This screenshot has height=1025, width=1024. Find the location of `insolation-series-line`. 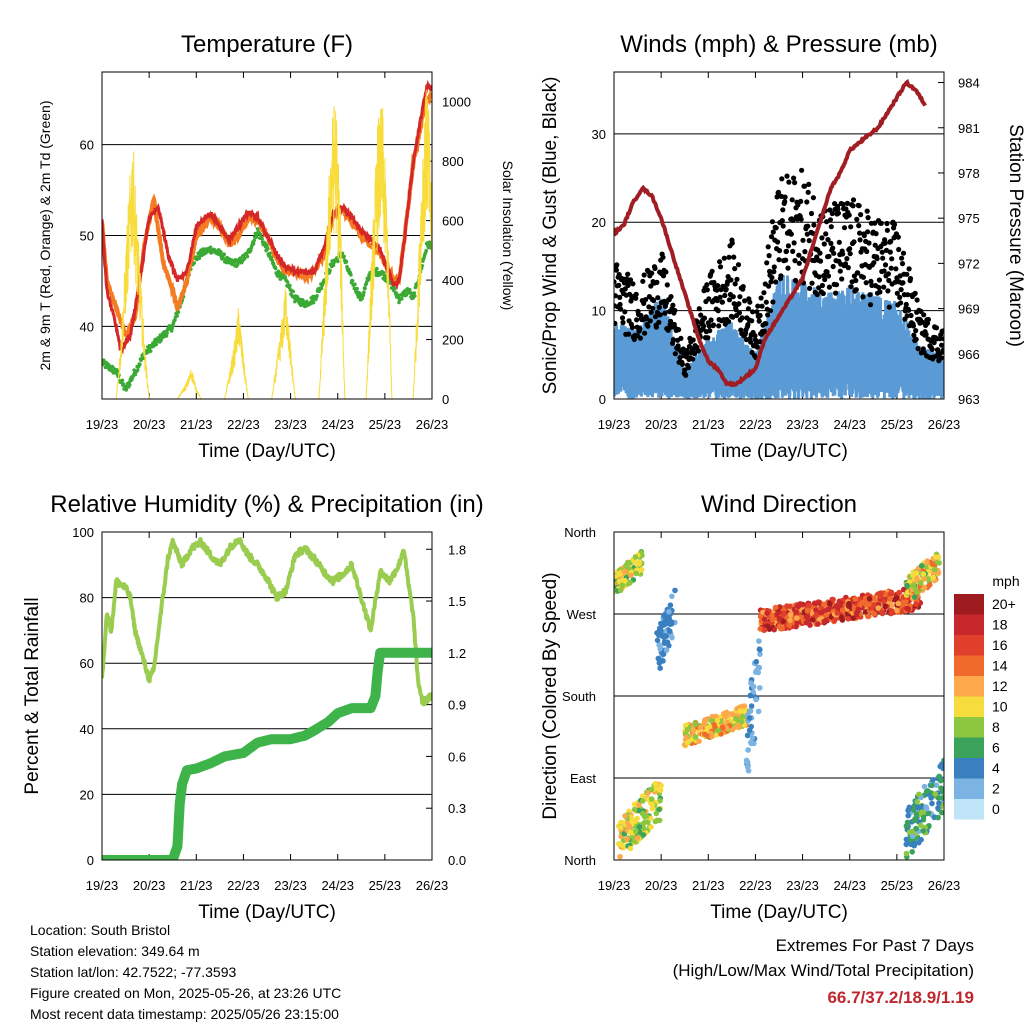

insolation-series-line is located at coordinates (267, 244).